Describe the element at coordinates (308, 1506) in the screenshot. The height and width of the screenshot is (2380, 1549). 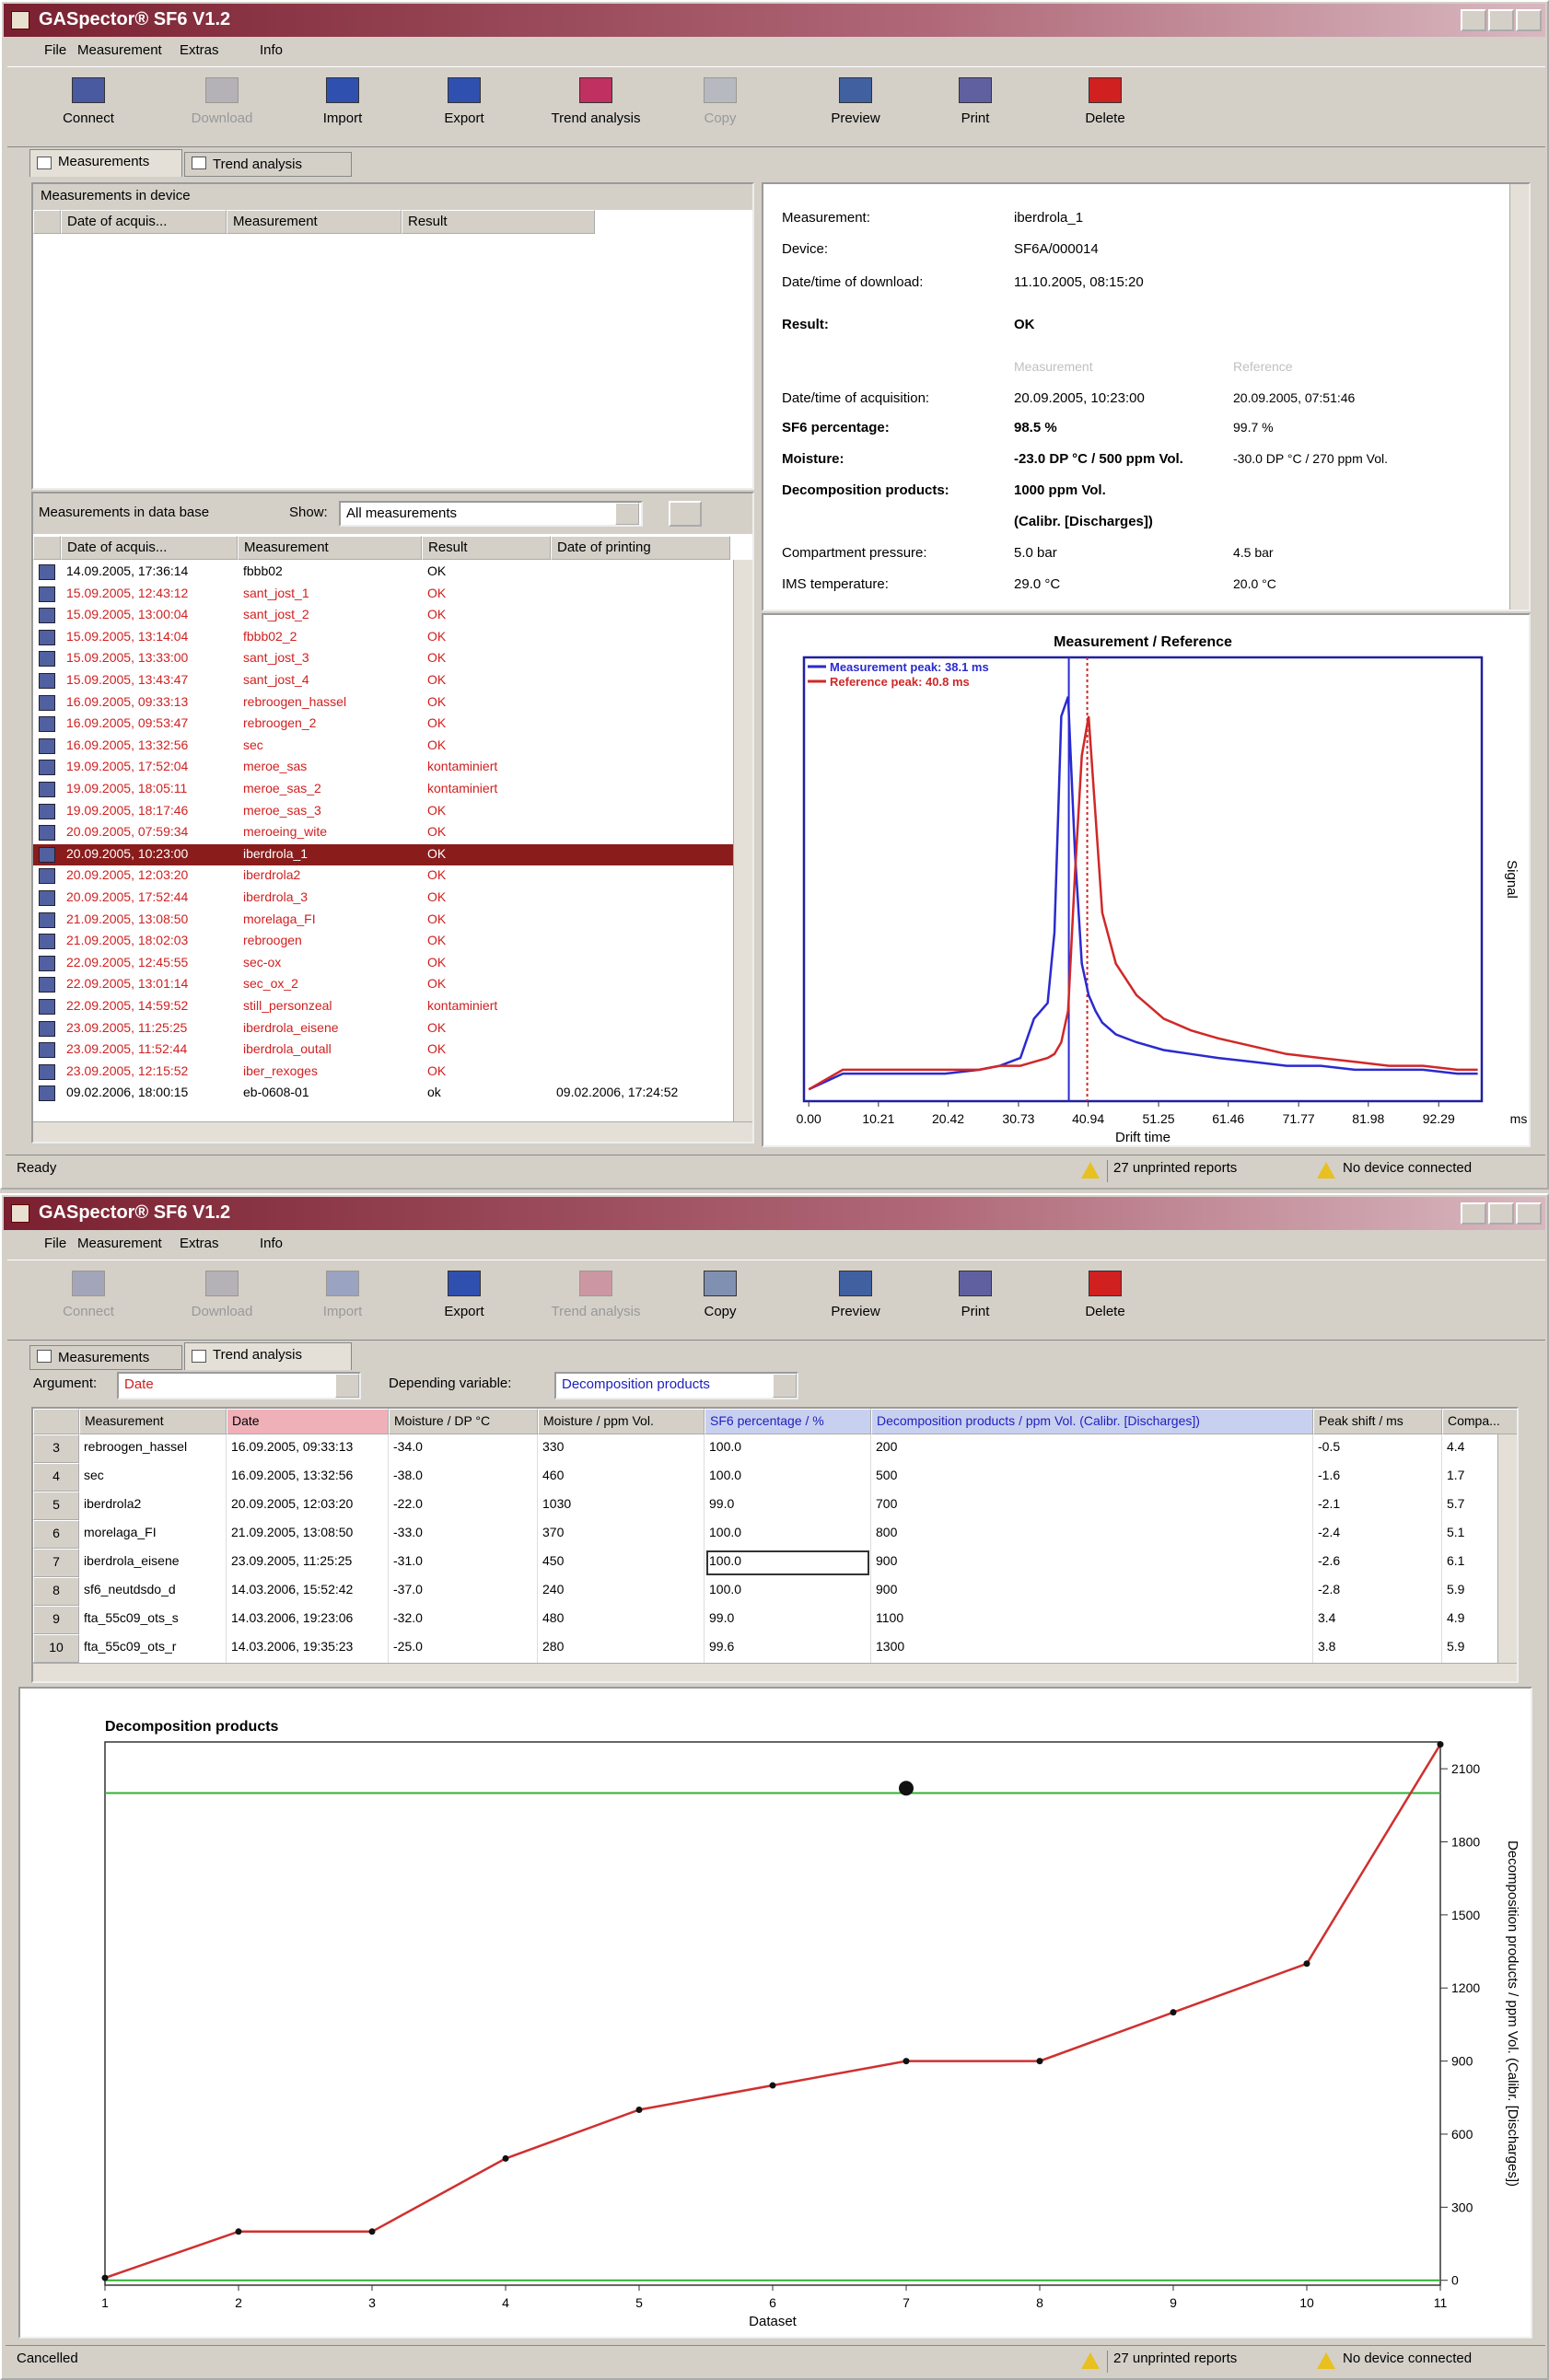
I see `cell: 20.09.2005, 12:03:20` at that location.